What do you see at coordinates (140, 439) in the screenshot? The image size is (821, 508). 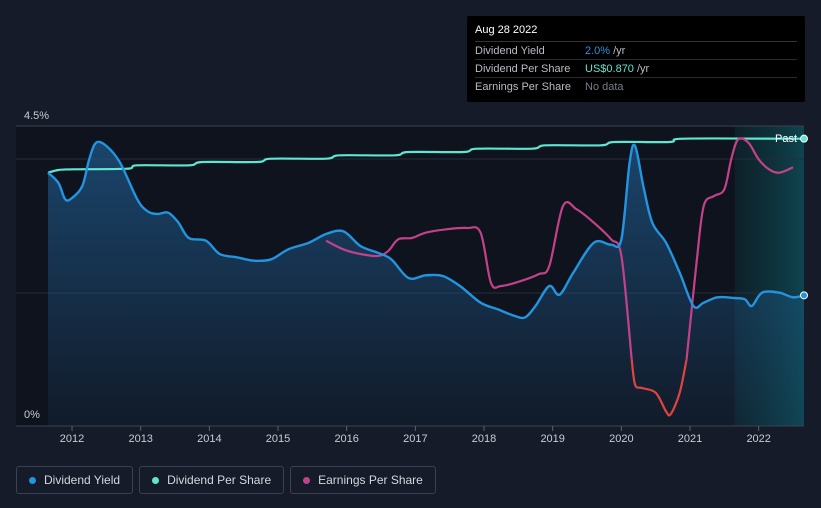 I see `x-tick-label: 2013` at bounding box center [140, 439].